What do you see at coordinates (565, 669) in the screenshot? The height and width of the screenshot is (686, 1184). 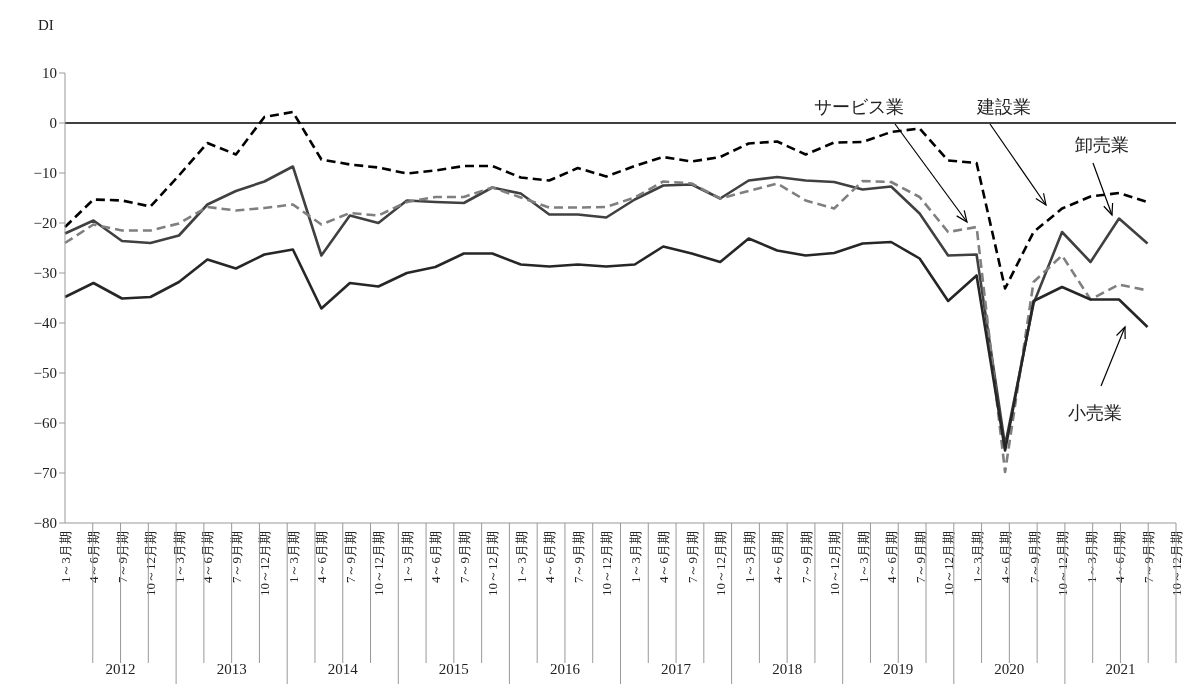 I see `text: 2016` at bounding box center [565, 669].